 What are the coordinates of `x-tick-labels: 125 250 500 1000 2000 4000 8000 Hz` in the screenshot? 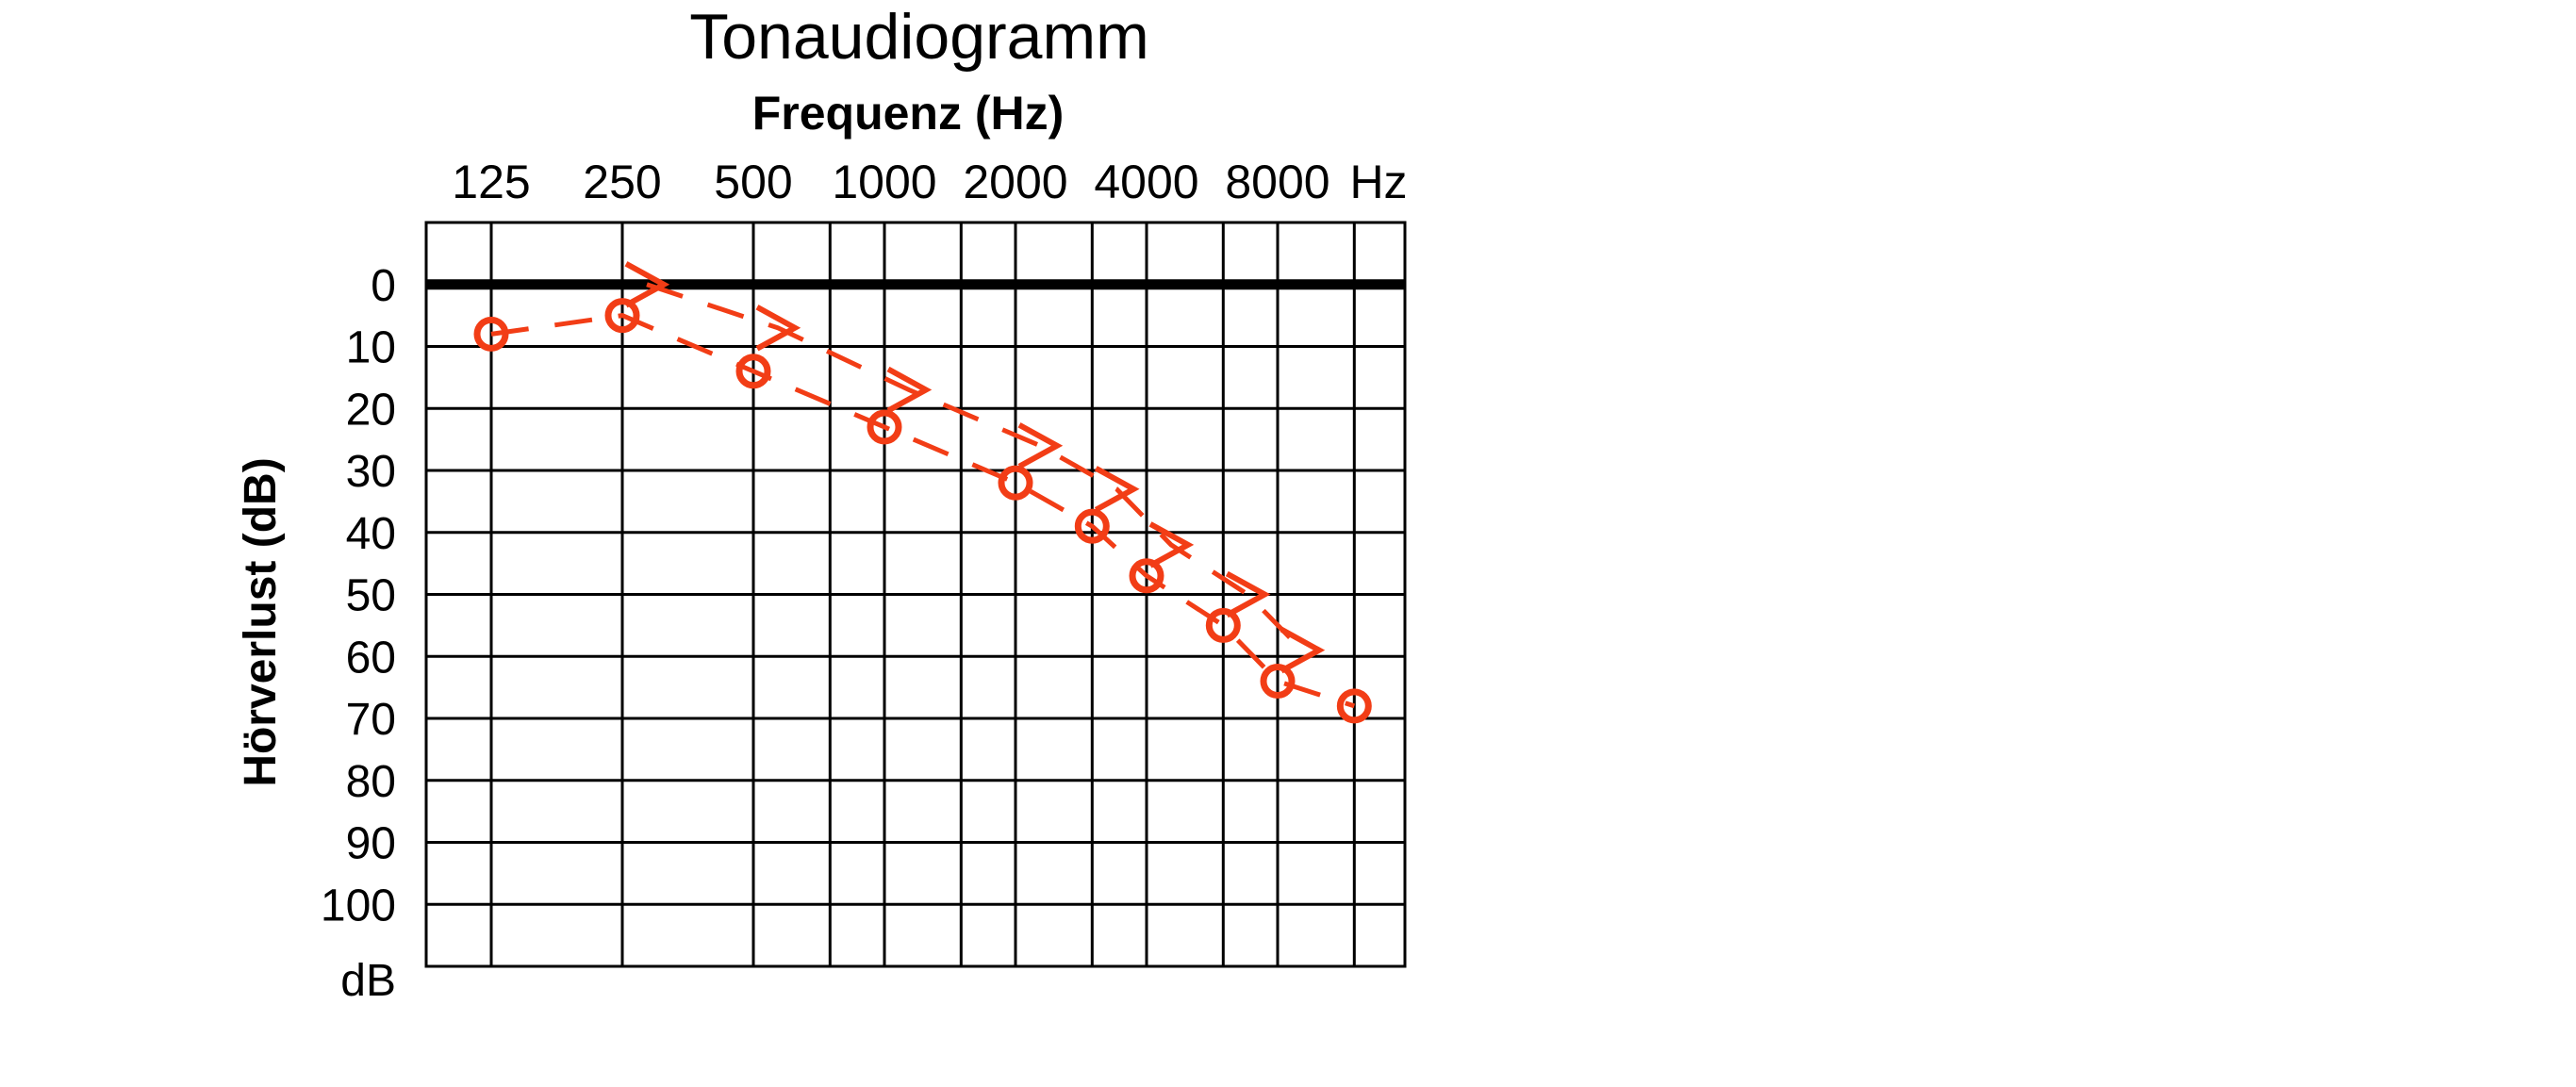 It's located at (929, 182).